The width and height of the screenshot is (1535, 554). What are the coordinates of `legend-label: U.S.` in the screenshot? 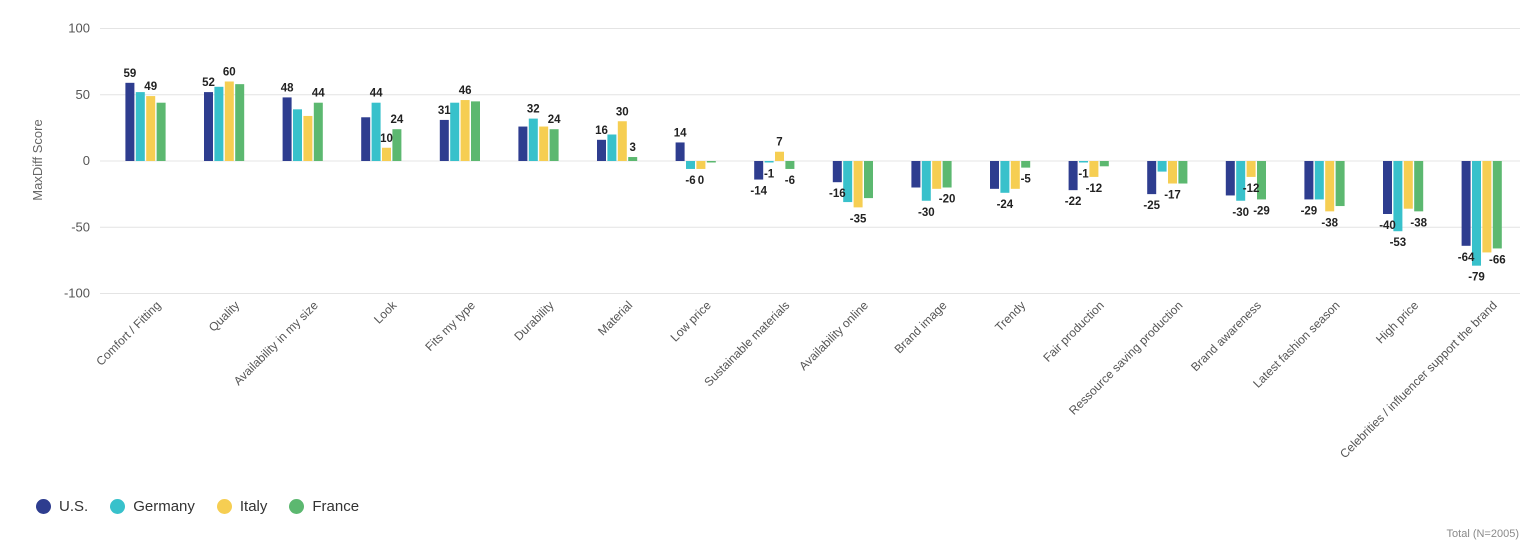 It's located at (74, 506).